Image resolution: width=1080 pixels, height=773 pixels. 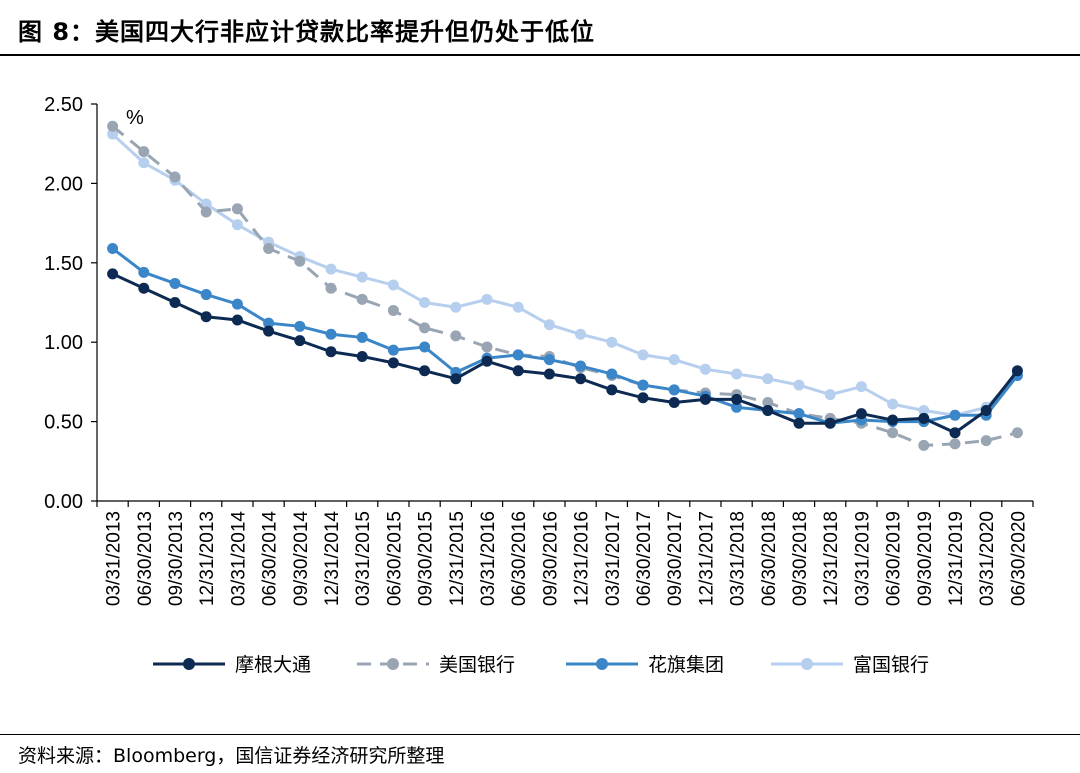 What do you see at coordinates (541, 665) in the screenshot?
I see `chart-legend: 摩根大通 美国银行 花旗集团 富国银行` at bounding box center [541, 665].